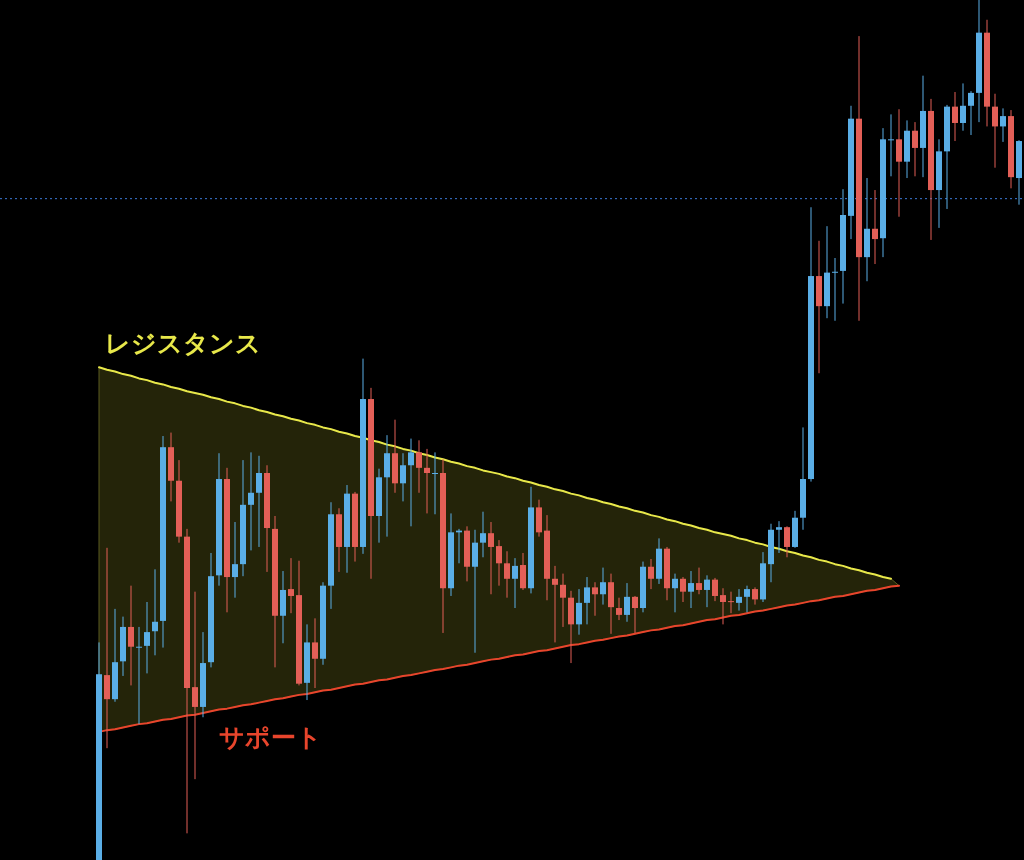 This screenshot has width=1024, height=860. Describe the element at coordinates (183, 343) in the screenshot. I see `series-label: レジスタンス` at that location.